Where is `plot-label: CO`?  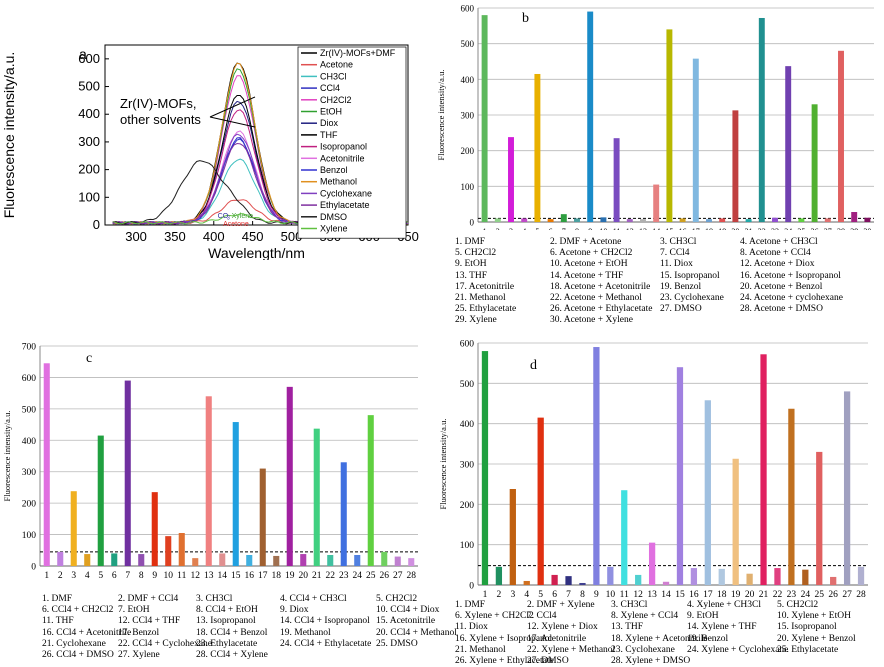
plot-label: CO is located at coordinates (223, 216).